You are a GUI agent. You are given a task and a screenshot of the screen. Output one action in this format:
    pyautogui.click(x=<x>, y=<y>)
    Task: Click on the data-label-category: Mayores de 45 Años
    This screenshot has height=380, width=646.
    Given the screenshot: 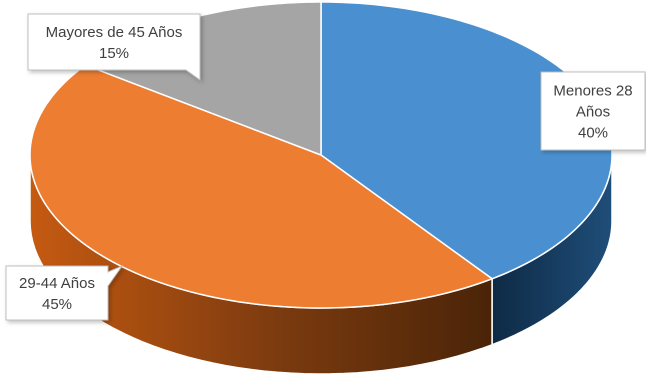 What is the action you would take?
    pyautogui.click(x=114, y=32)
    